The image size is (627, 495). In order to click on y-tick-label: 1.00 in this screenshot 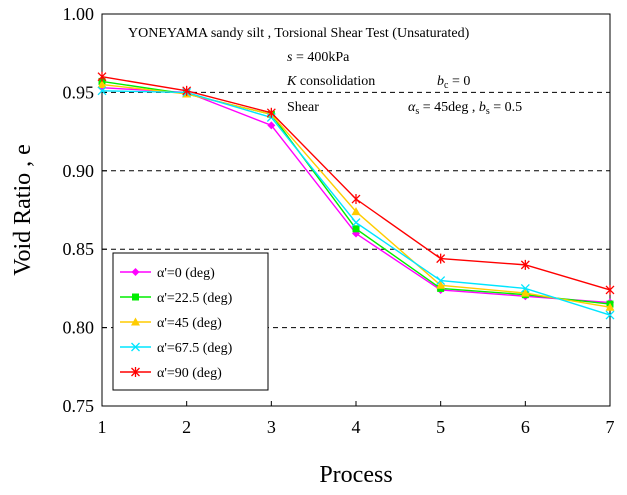, I will do `click(79, 14)`.